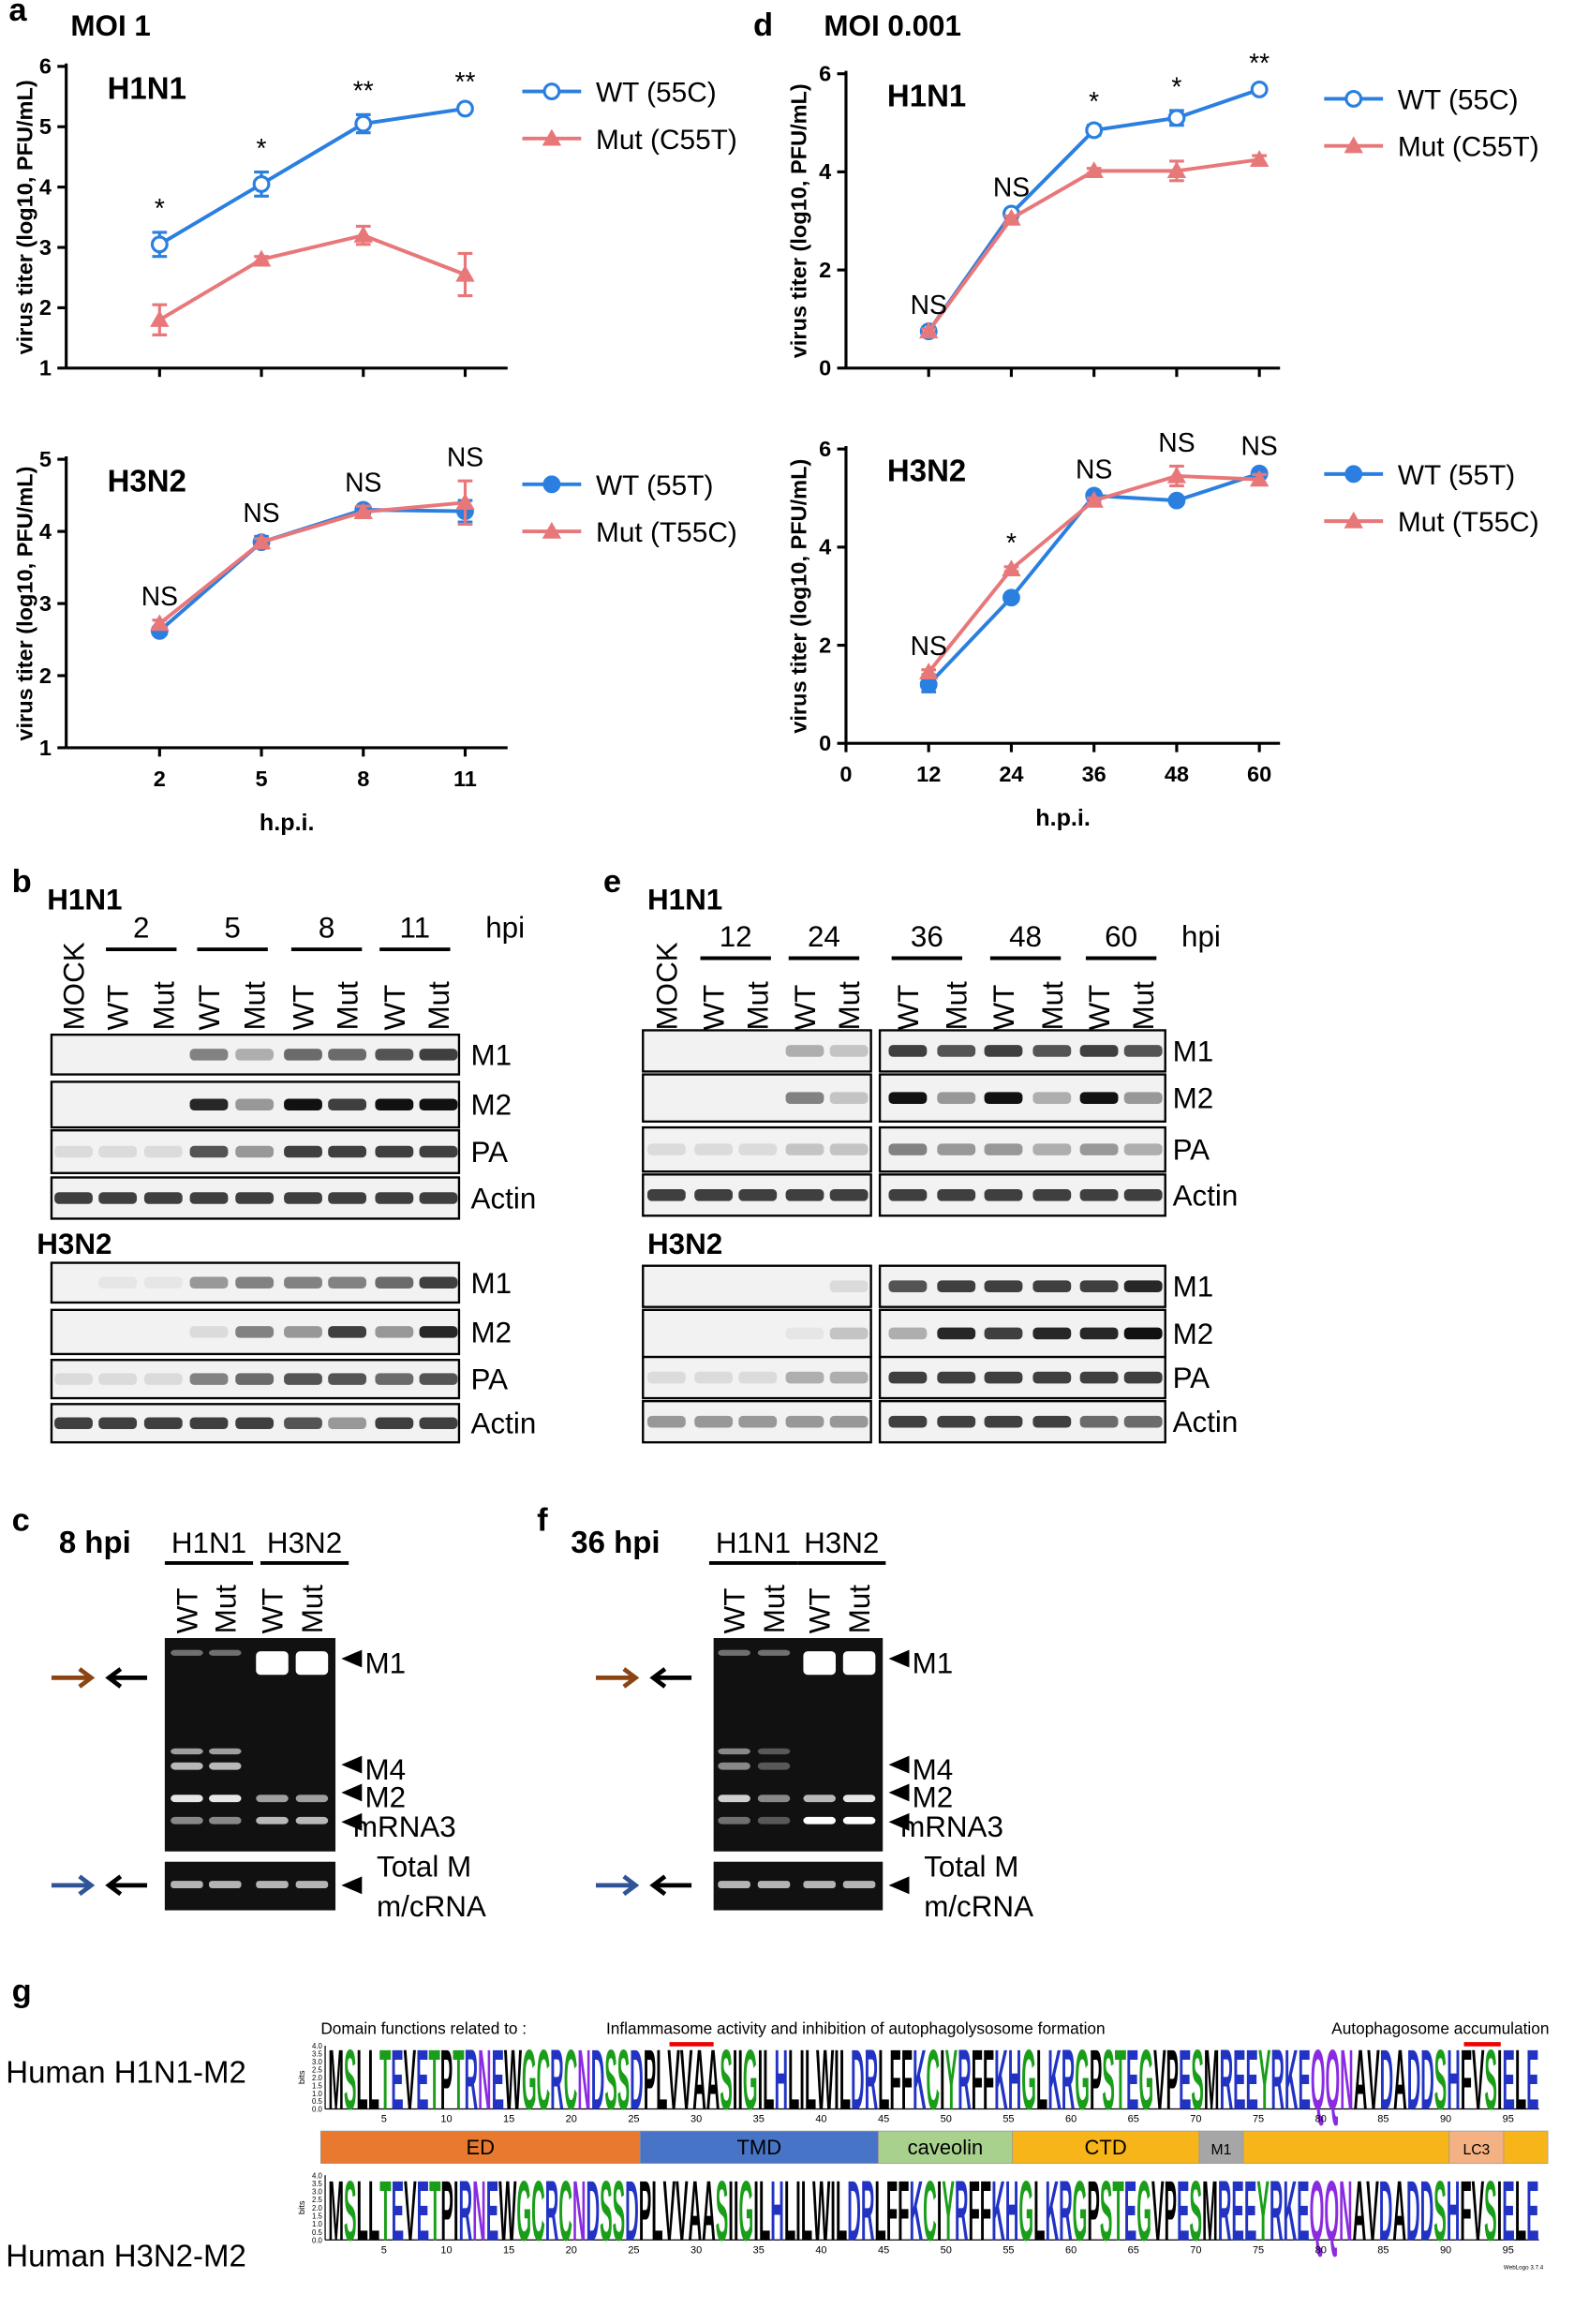 The height and width of the screenshot is (2324, 1589). What do you see at coordinates (1509, 2250) in the screenshot?
I see `logo-position: 95` at bounding box center [1509, 2250].